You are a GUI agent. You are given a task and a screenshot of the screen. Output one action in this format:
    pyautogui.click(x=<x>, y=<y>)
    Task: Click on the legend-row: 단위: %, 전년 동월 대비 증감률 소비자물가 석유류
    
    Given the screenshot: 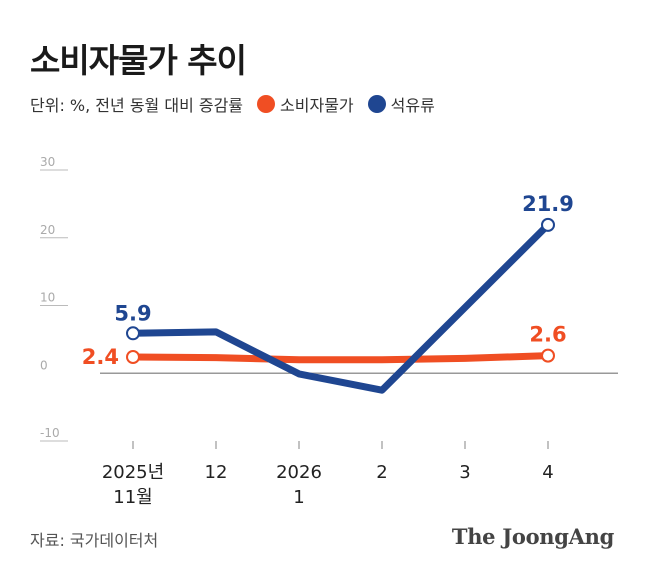 What is the action you would take?
    pyautogui.click(x=232, y=104)
    